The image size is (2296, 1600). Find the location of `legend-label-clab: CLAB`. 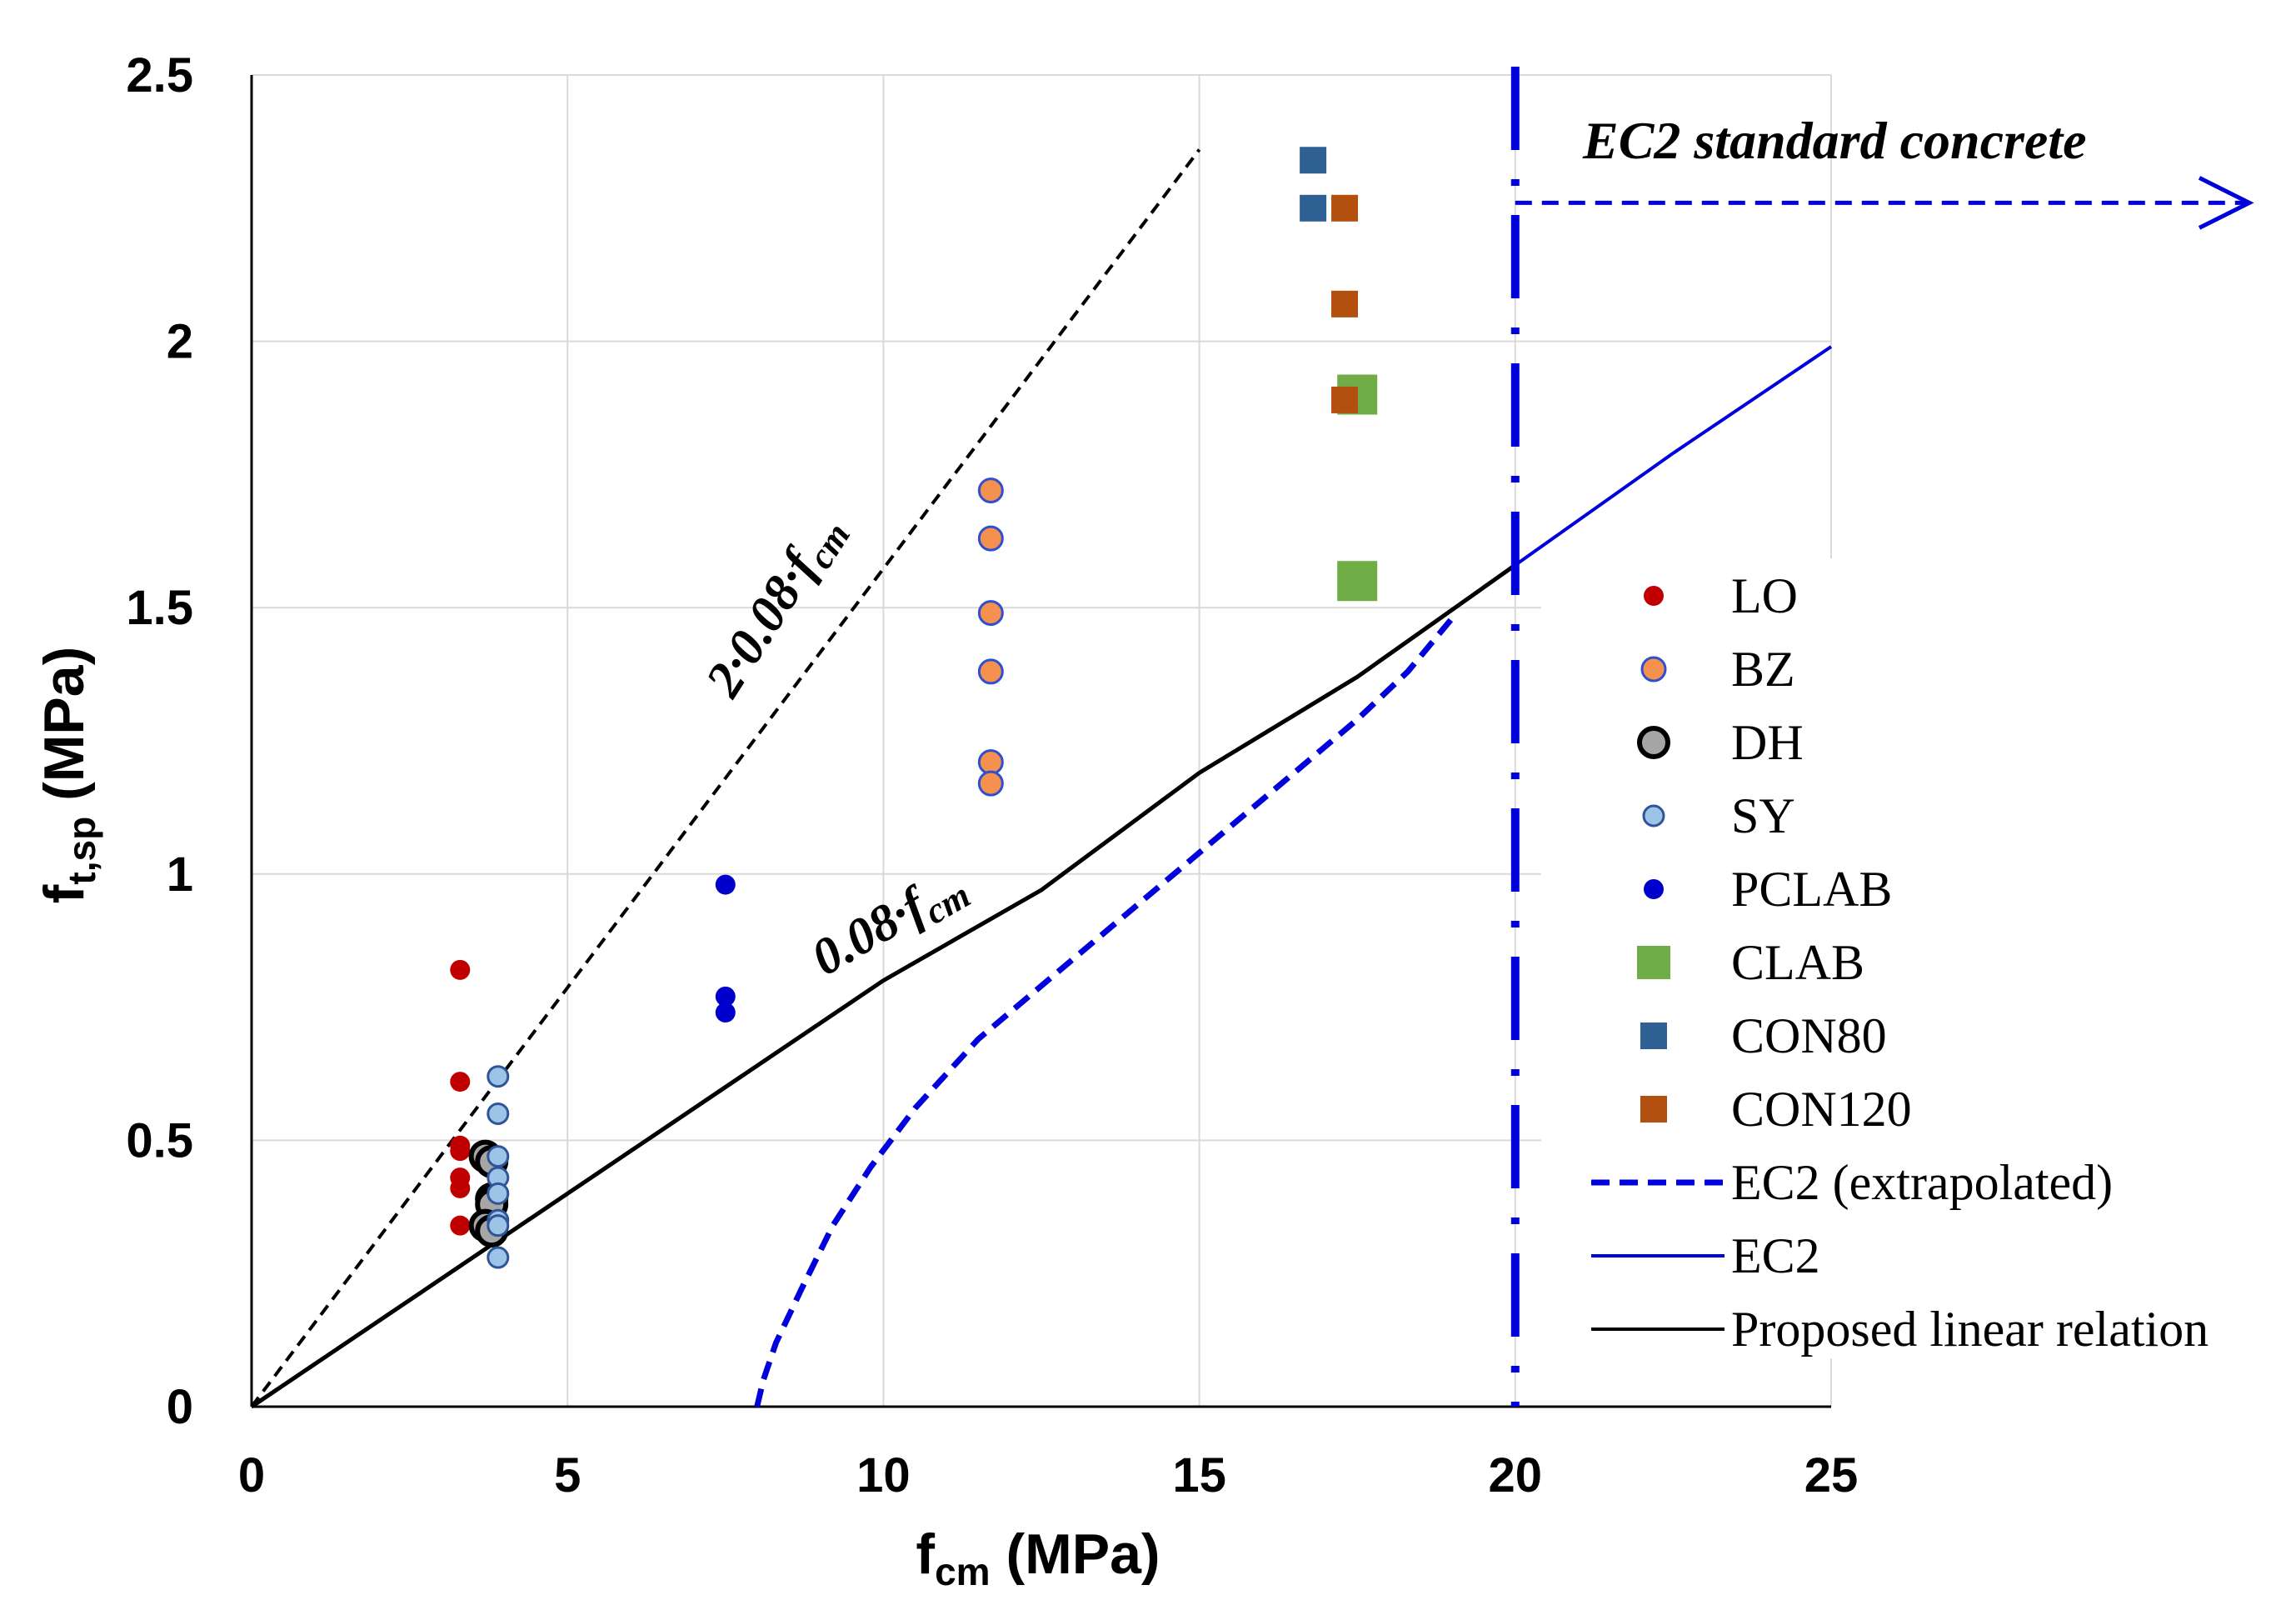

legend-label-clab: CLAB is located at coordinates (1797, 962).